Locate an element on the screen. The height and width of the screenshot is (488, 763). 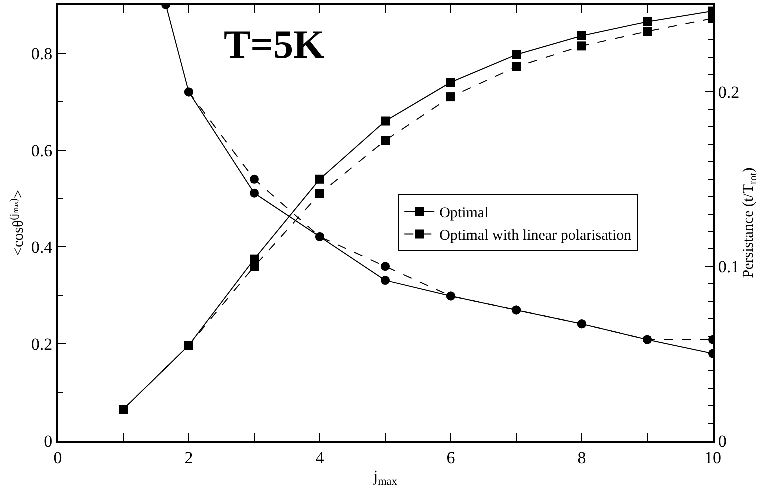
y2-tick-label: 0 is located at coordinates (722, 441).